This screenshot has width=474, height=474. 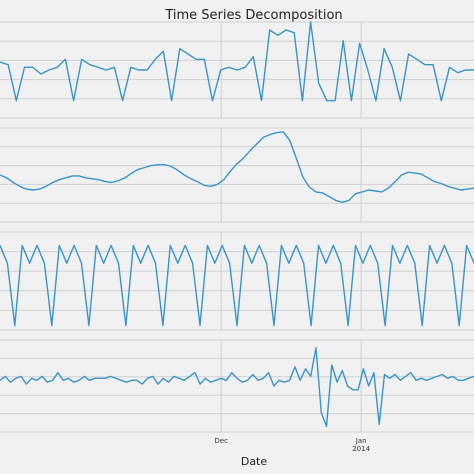 What do you see at coordinates (254, 461) in the screenshot?
I see `x-axis-label: Date` at bounding box center [254, 461].